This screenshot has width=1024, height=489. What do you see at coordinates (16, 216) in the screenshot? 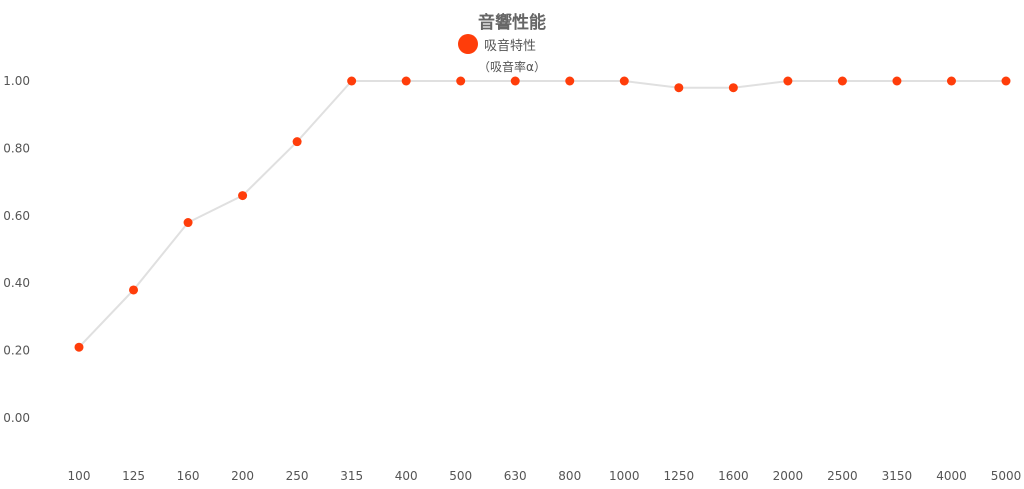
I see `y-tick-label: 0.60` at bounding box center [16, 216].